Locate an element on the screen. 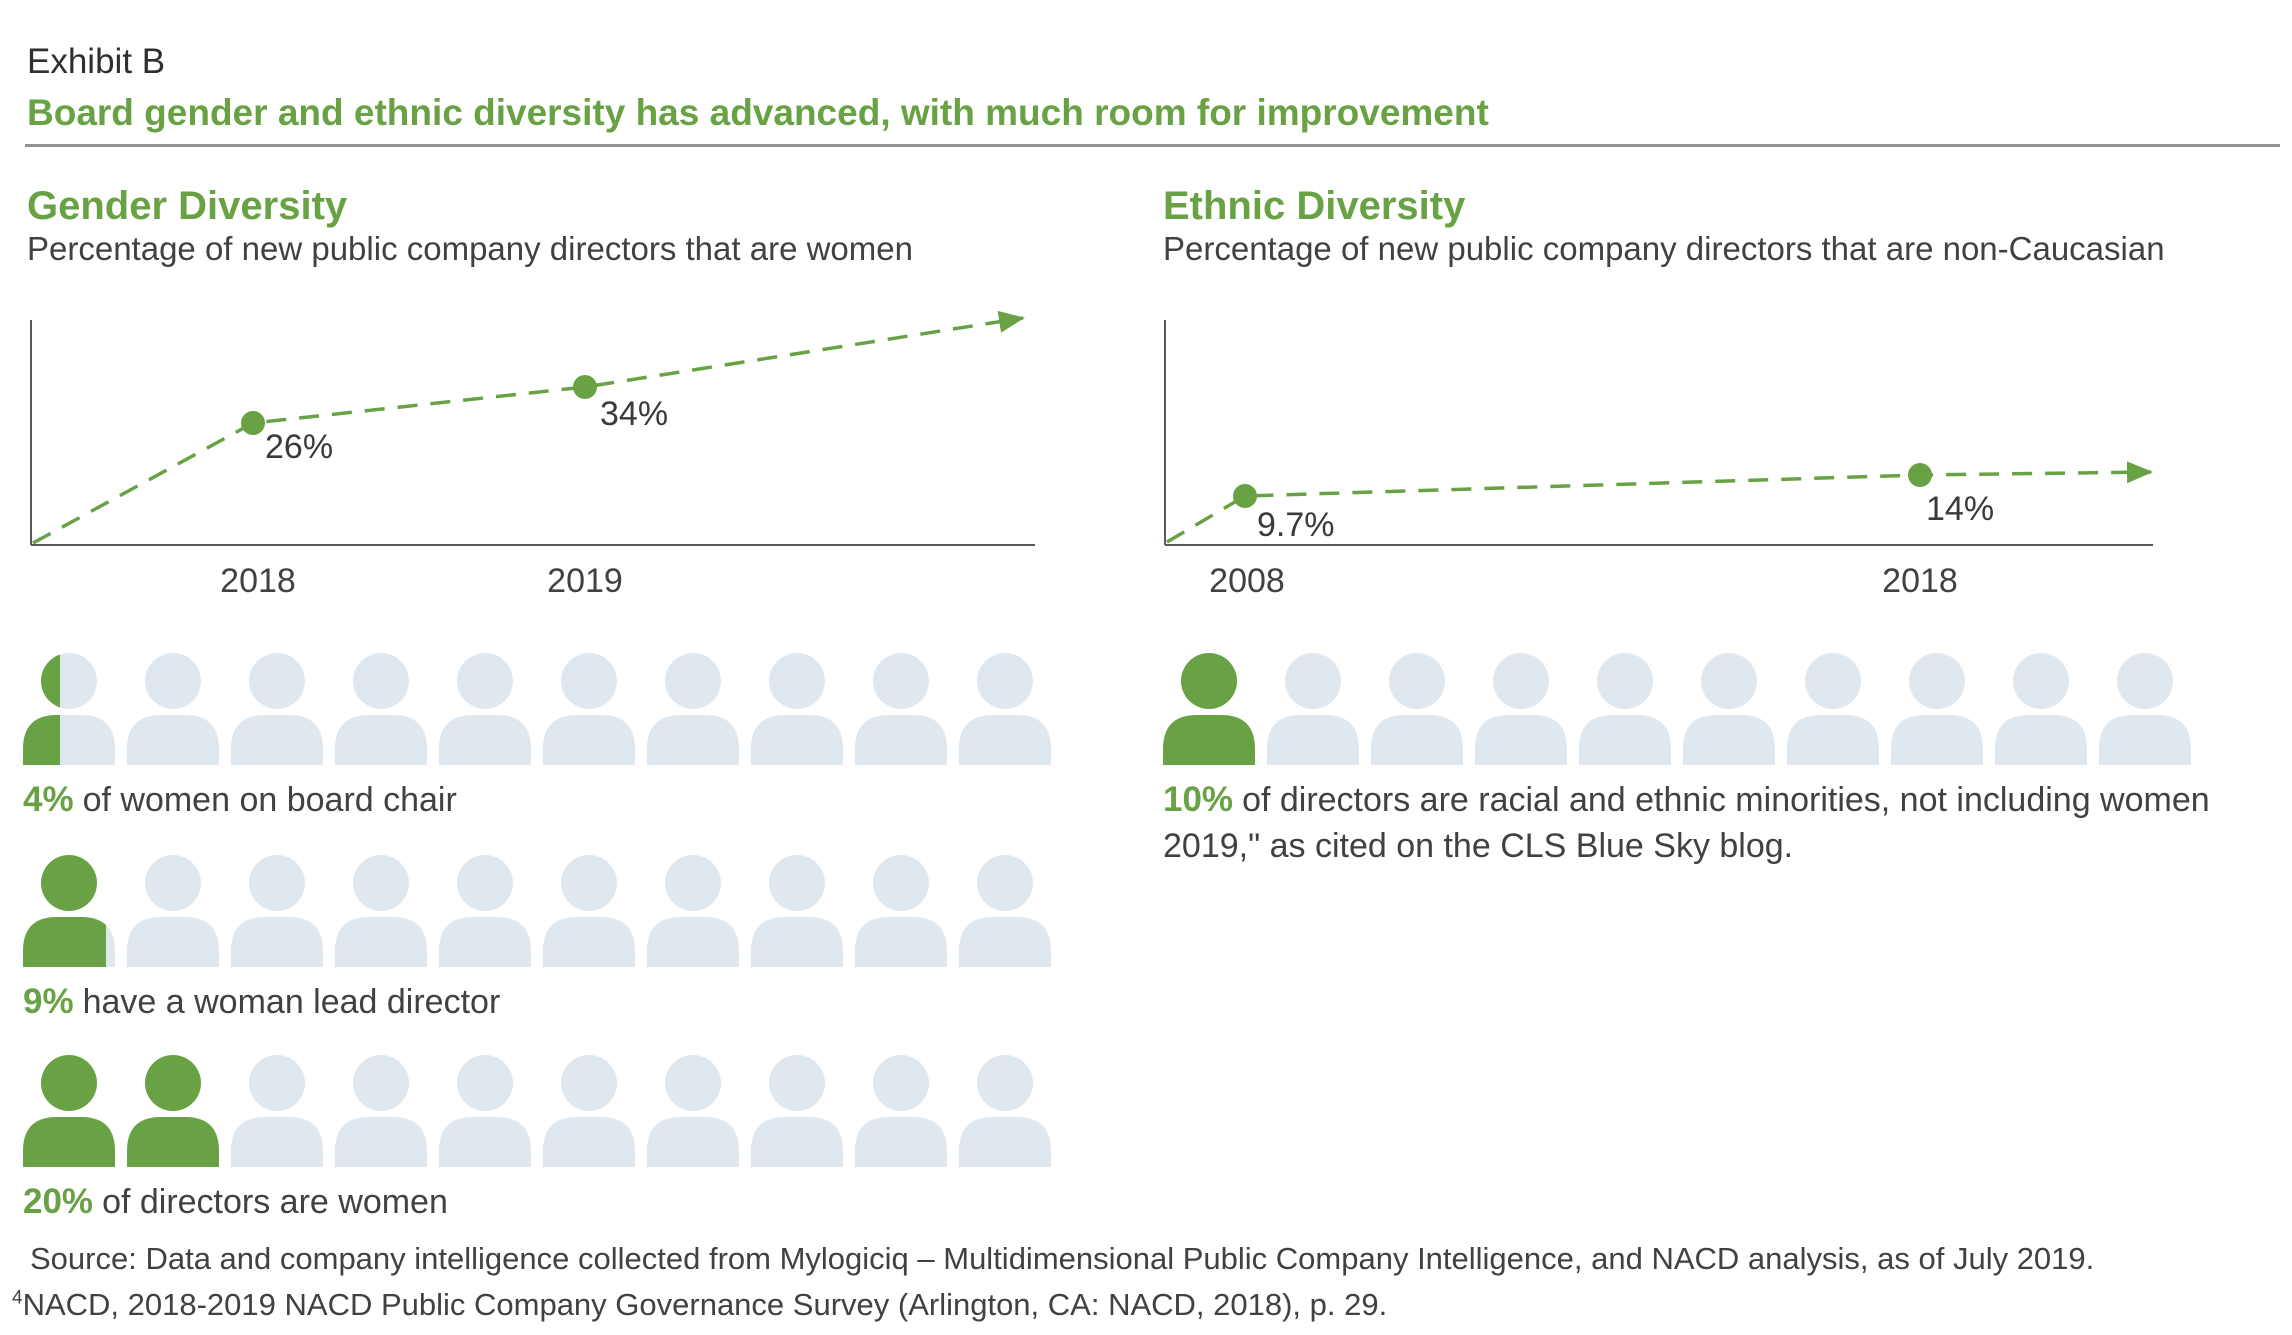 The height and width of the screenshot is (1335, 2292). ethnic-trend-chart: 9.7% 14% 2008 2018 is located at coordinates (1668, 460).